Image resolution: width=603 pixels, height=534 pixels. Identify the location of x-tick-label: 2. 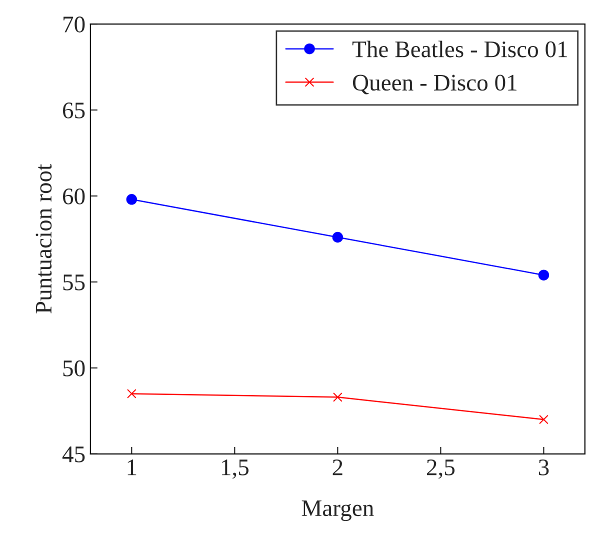
(337, 468).